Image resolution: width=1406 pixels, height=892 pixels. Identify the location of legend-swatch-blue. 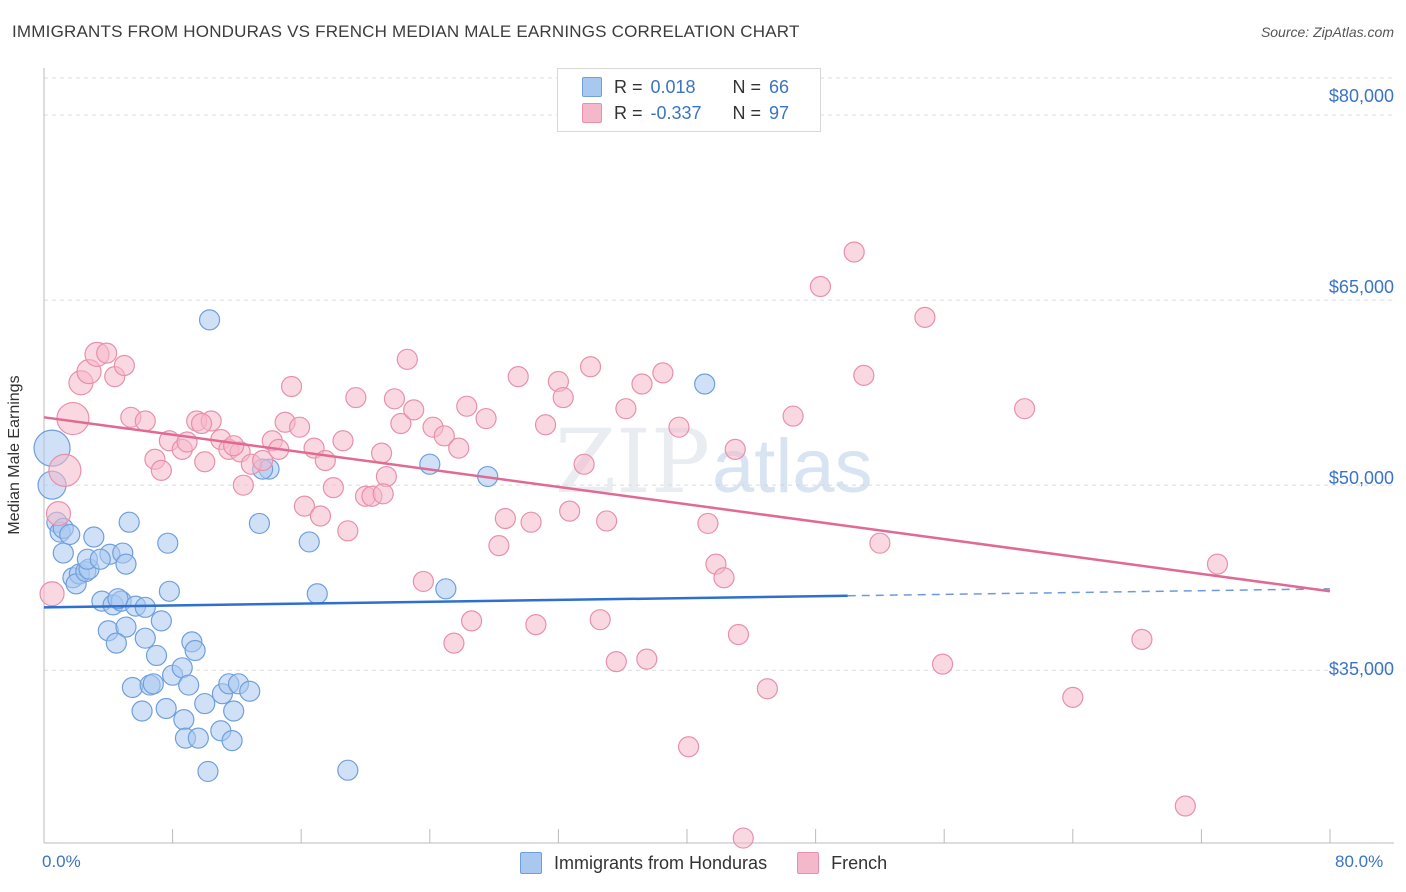
(531, 863).